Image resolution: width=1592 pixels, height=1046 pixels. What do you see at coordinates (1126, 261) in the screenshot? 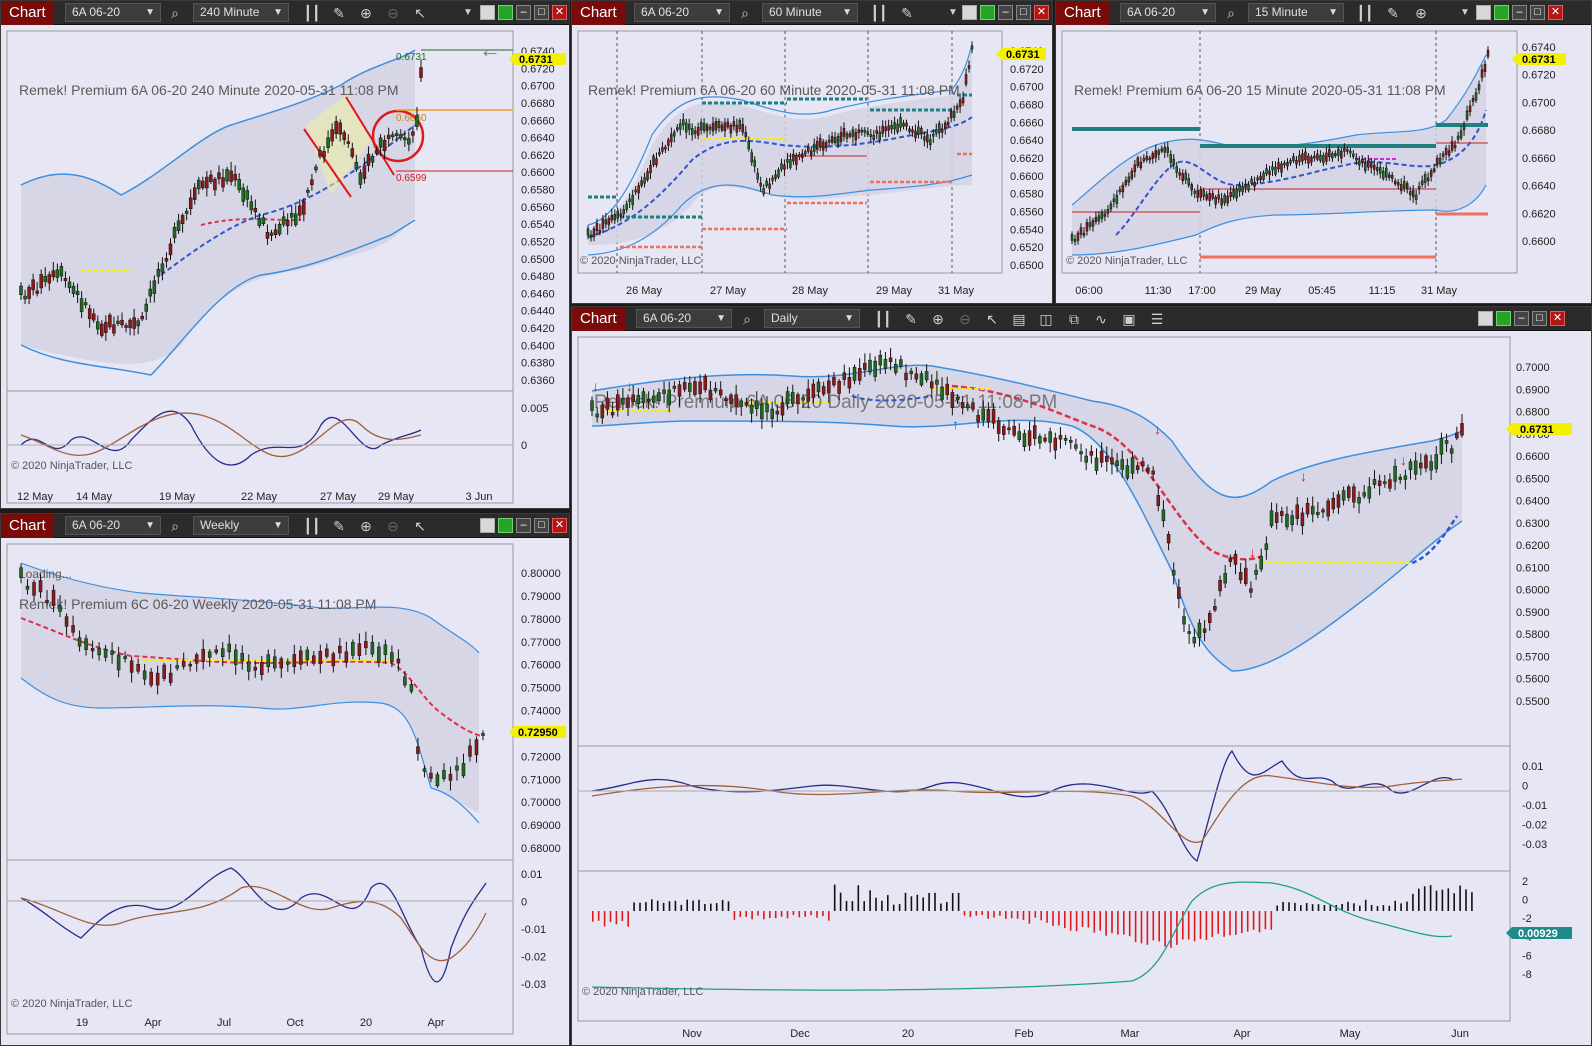
I see `copyright: © 2020 NinjaTrader, LLC` at bounding box center [1126, 261].